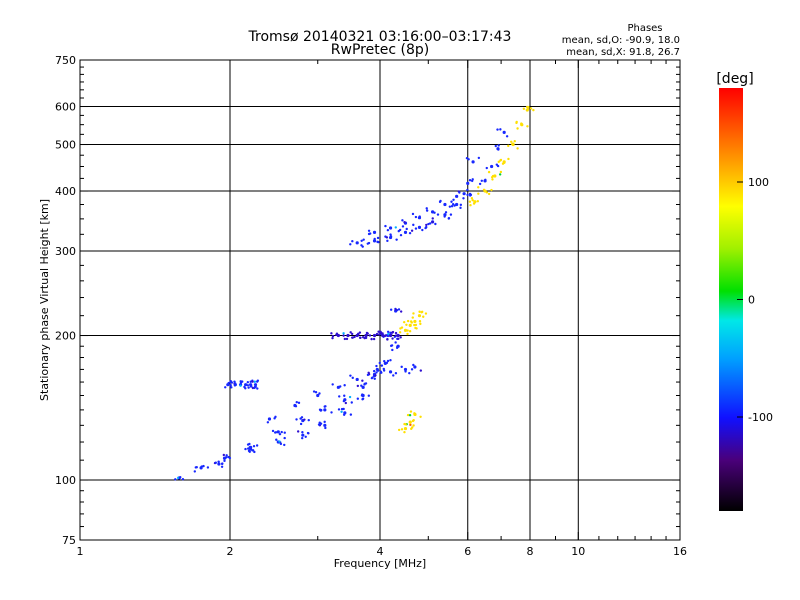  I want to click on y-axis-label: Stationary phase Virtual Height [km], so click(44, 300).